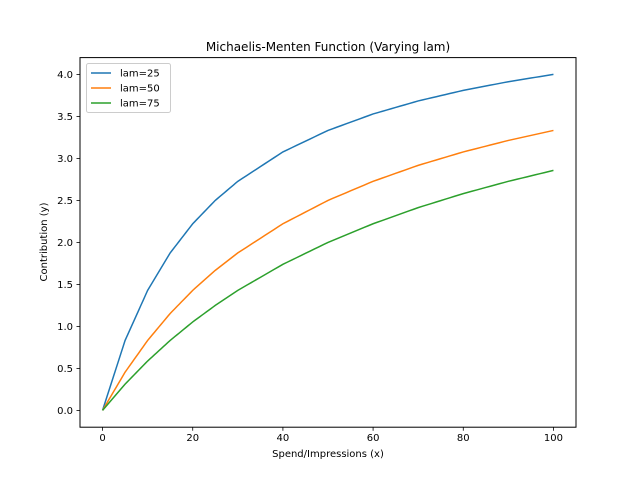 The image size is (640, 484). What do you see at coordinates (331, 435) in the screenshot?
I see `x-axis-ticks: 0 20 40 60 80 100` at bounding box center [331, 435].